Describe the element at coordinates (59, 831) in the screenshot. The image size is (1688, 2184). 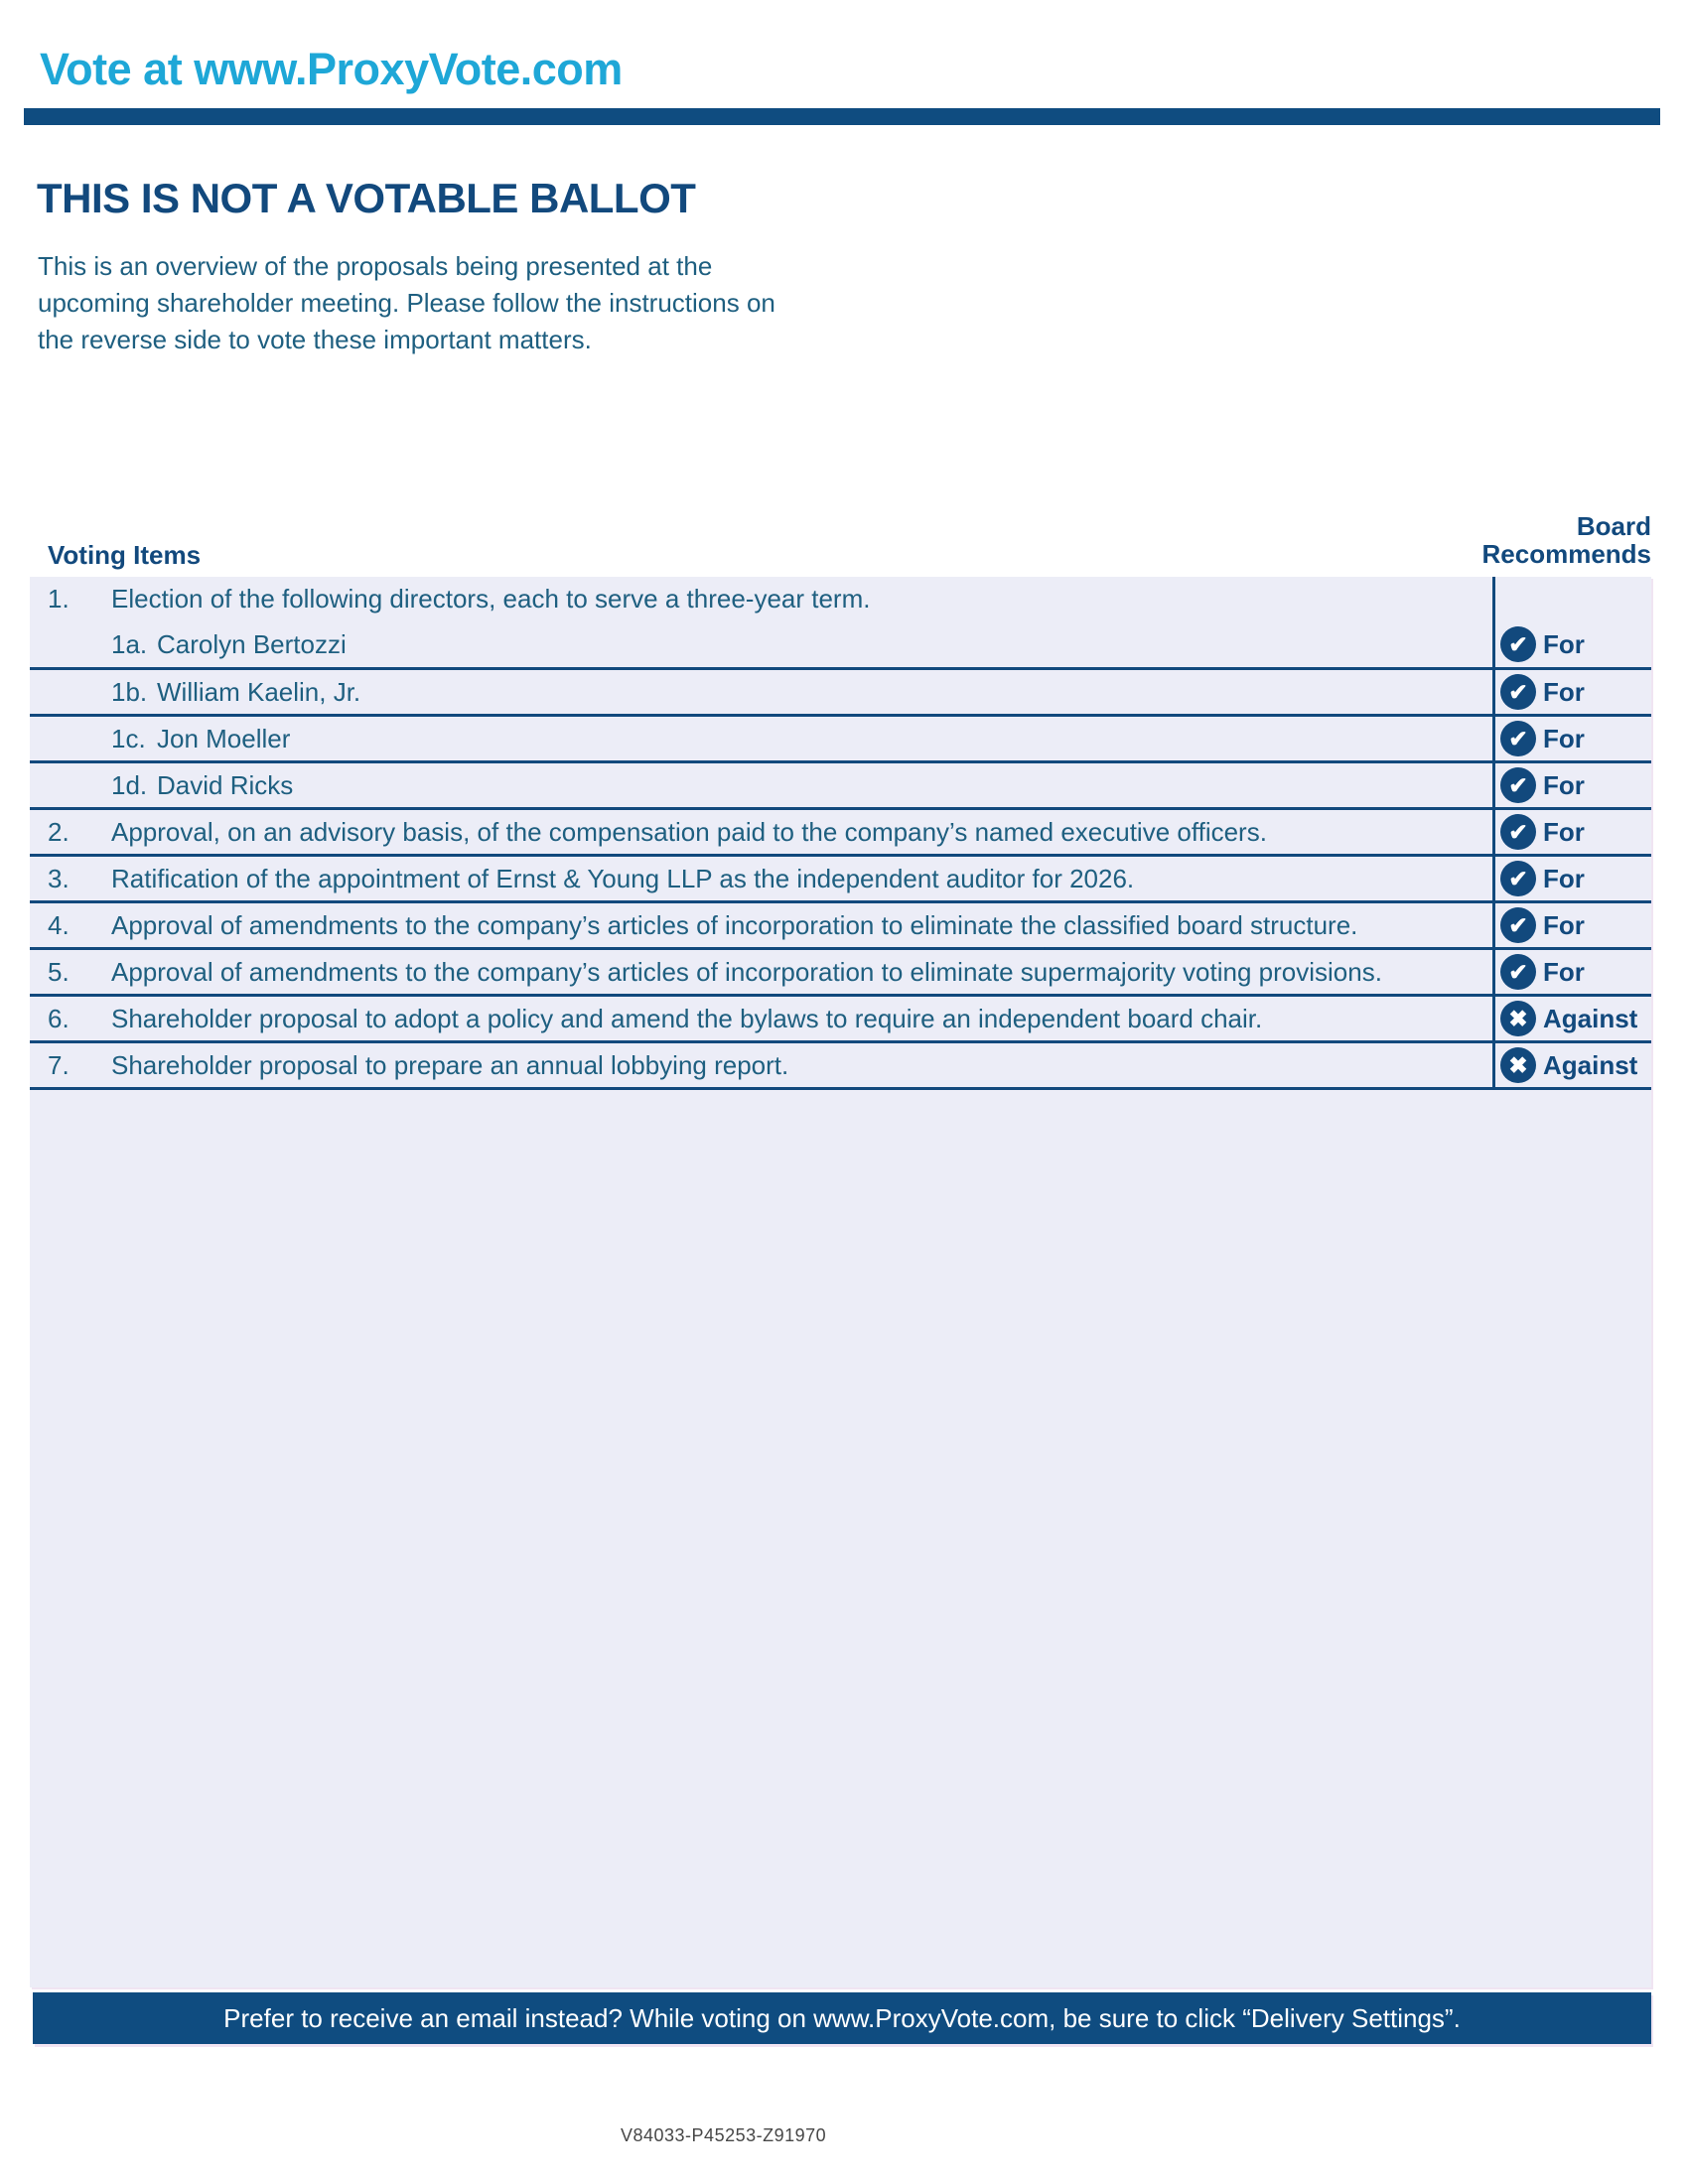
I see `row-number: 2.` at that location.